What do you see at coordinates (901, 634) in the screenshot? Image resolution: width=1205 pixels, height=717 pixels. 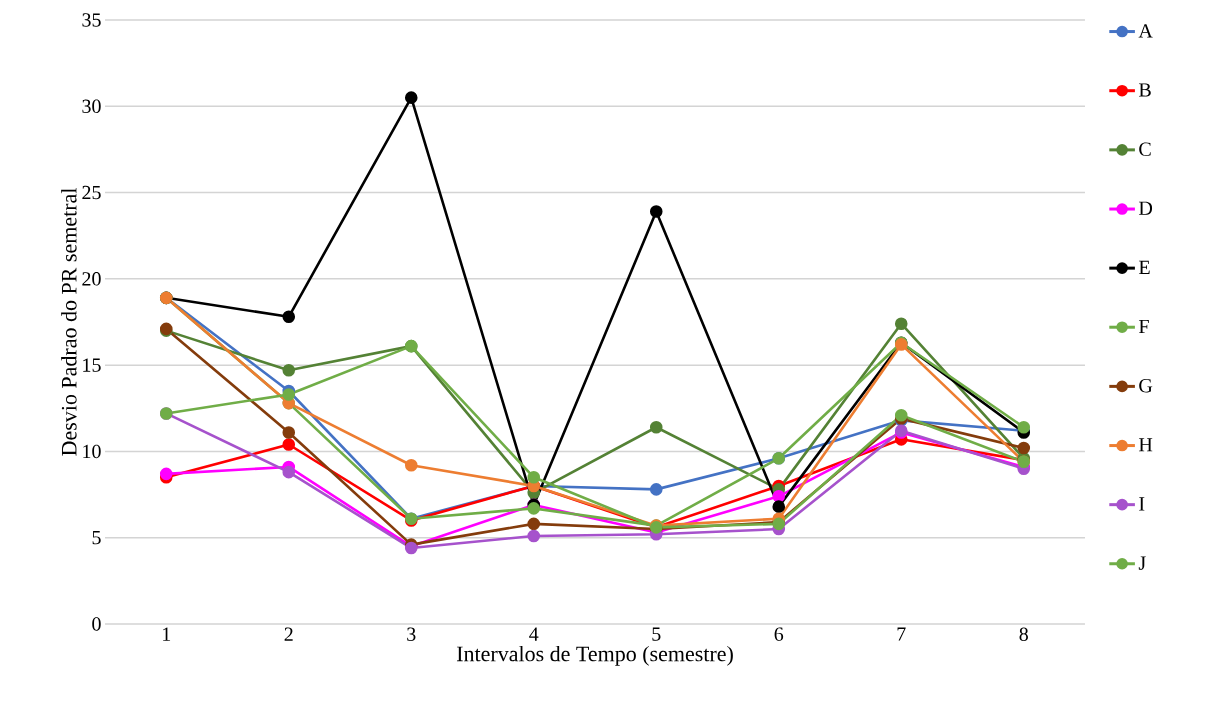 I see `x-tick-label: 7` at bounding box center [901, 634].